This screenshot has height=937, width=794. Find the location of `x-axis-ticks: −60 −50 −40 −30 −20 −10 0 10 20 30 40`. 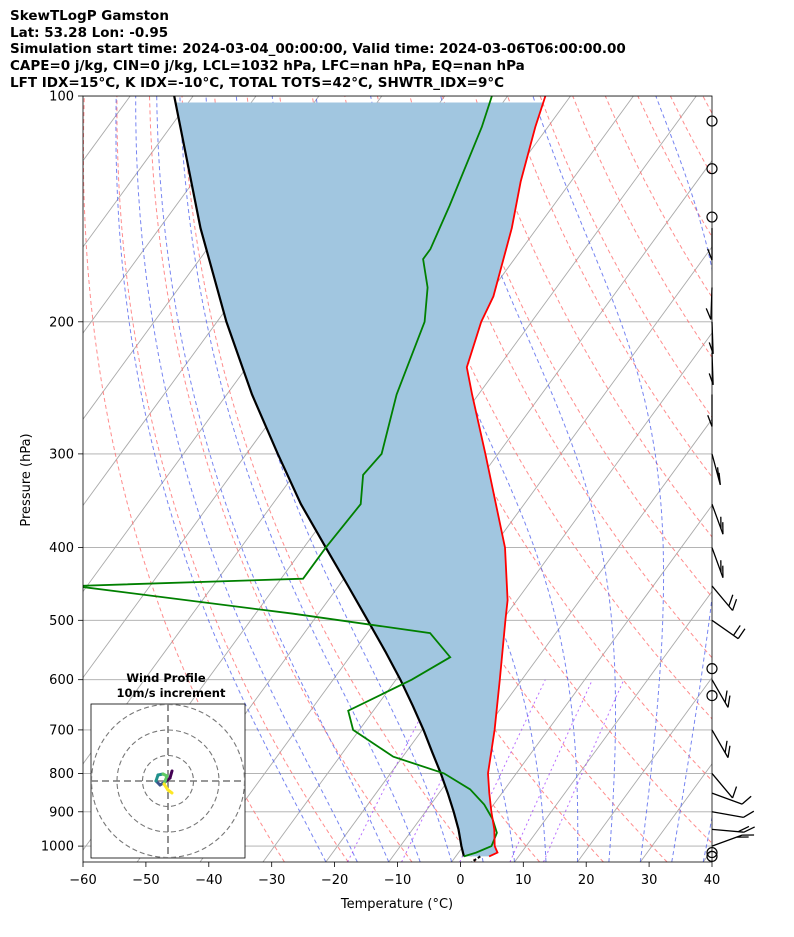

x-axis-ticks: −60 −50 −40 −30 −20 −10 0 10 20 30 40 is located at coordinates (394, 875).